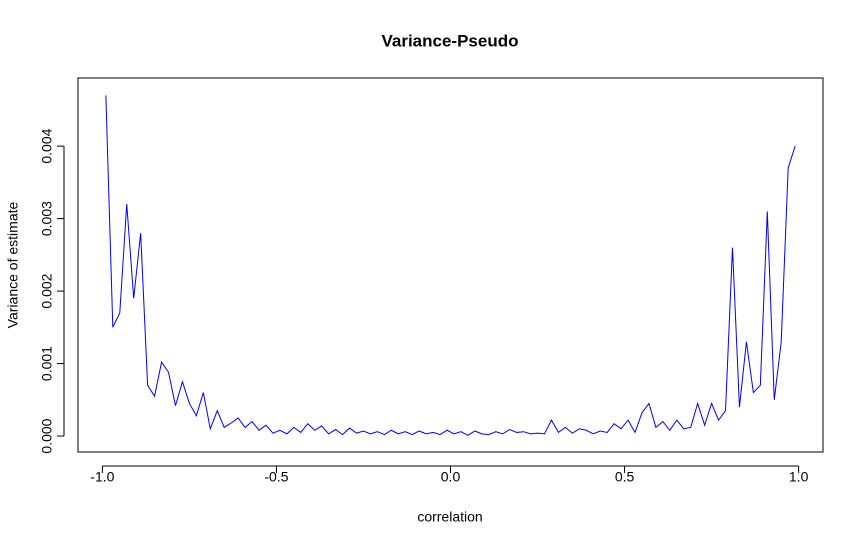 The width and height of the screenshot is (863, 547). I want to click on x-tick-label: -0.5, so click(276, 477).